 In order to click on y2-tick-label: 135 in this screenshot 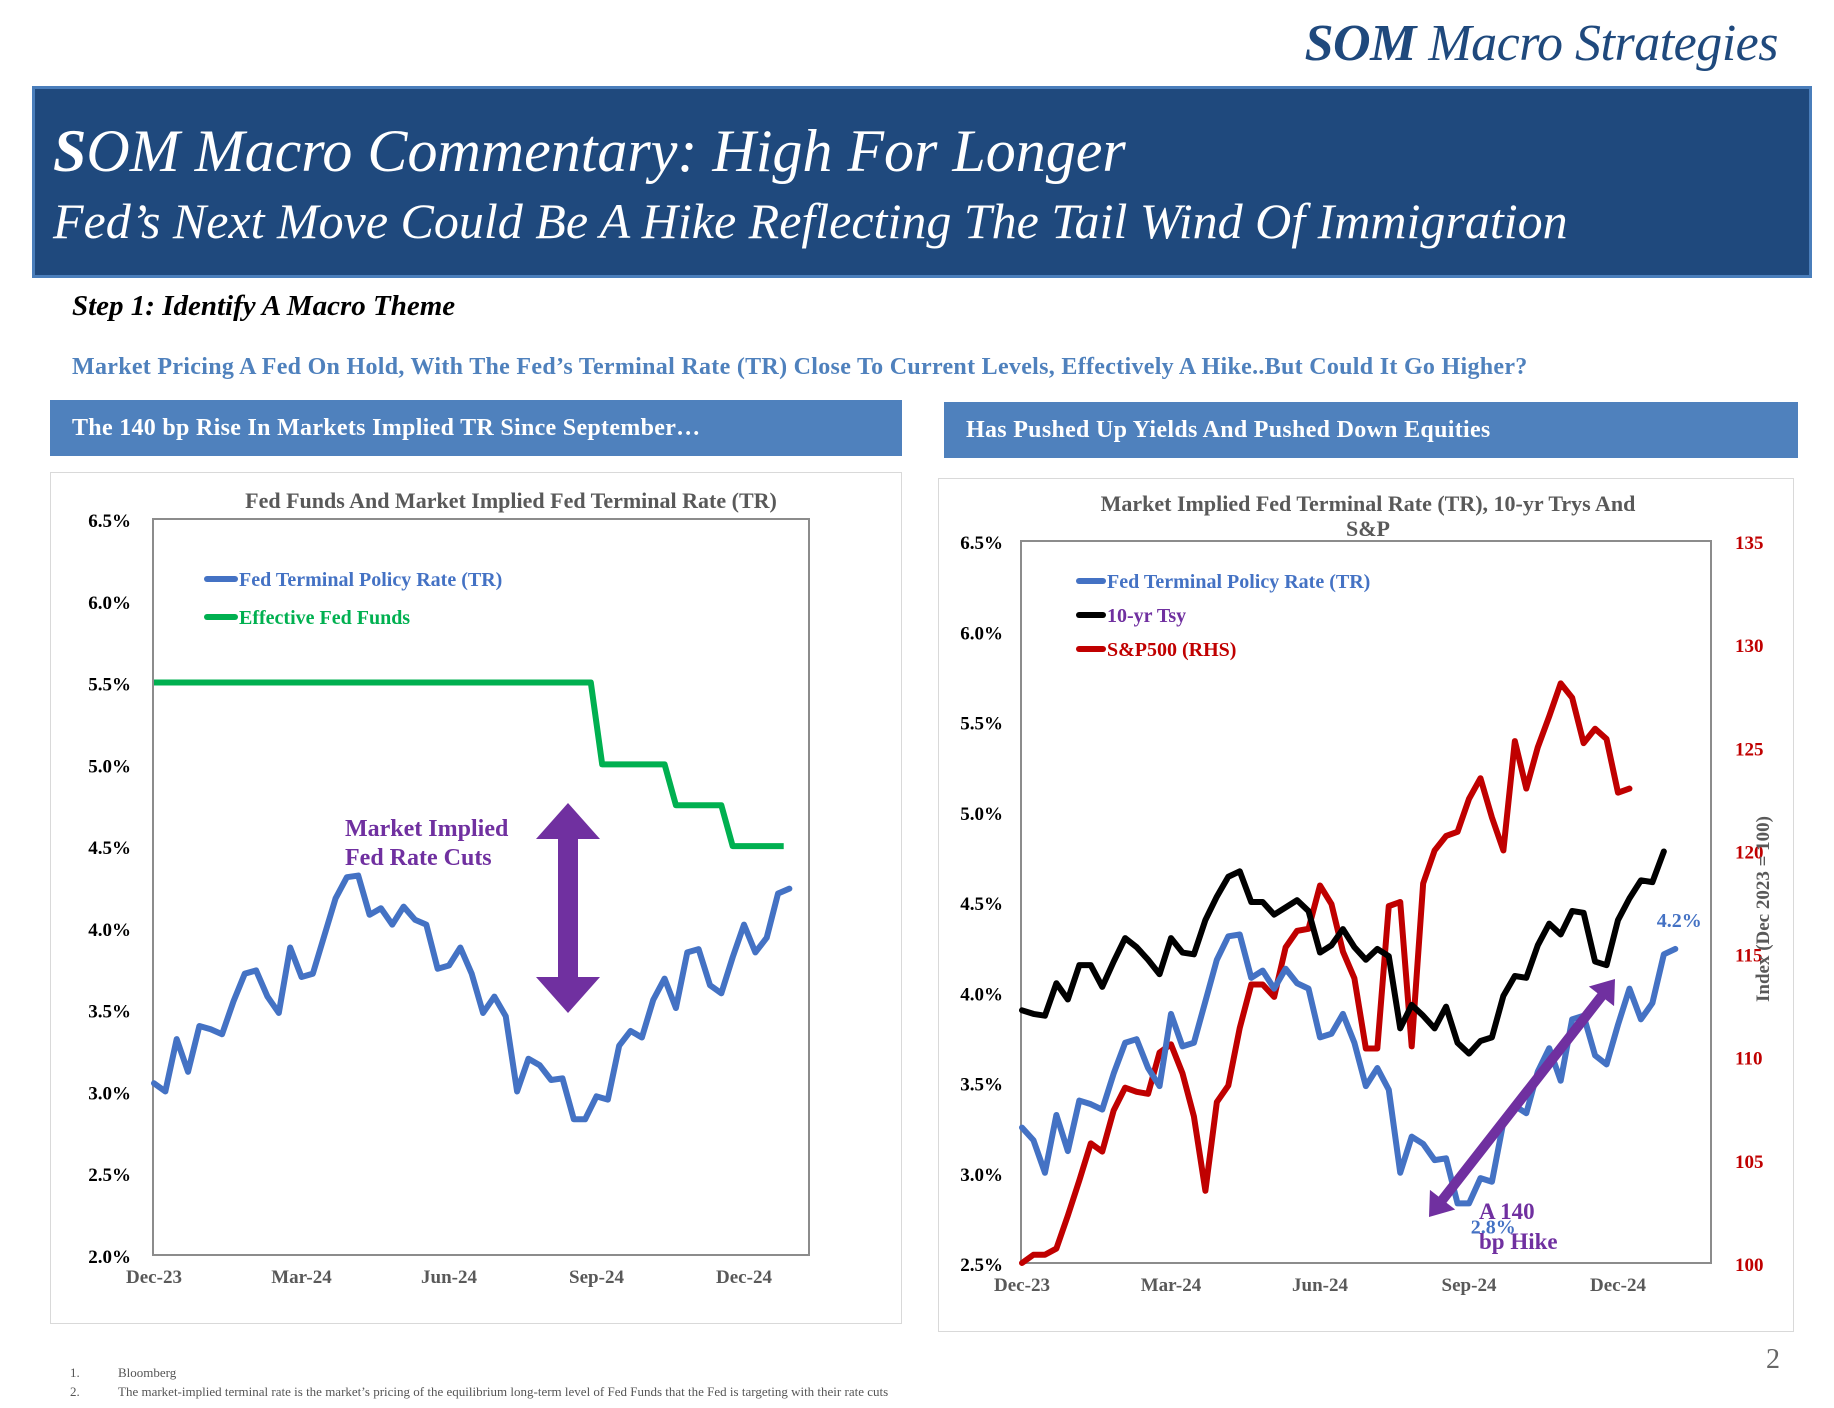, I will do `click(1749, 543)`.